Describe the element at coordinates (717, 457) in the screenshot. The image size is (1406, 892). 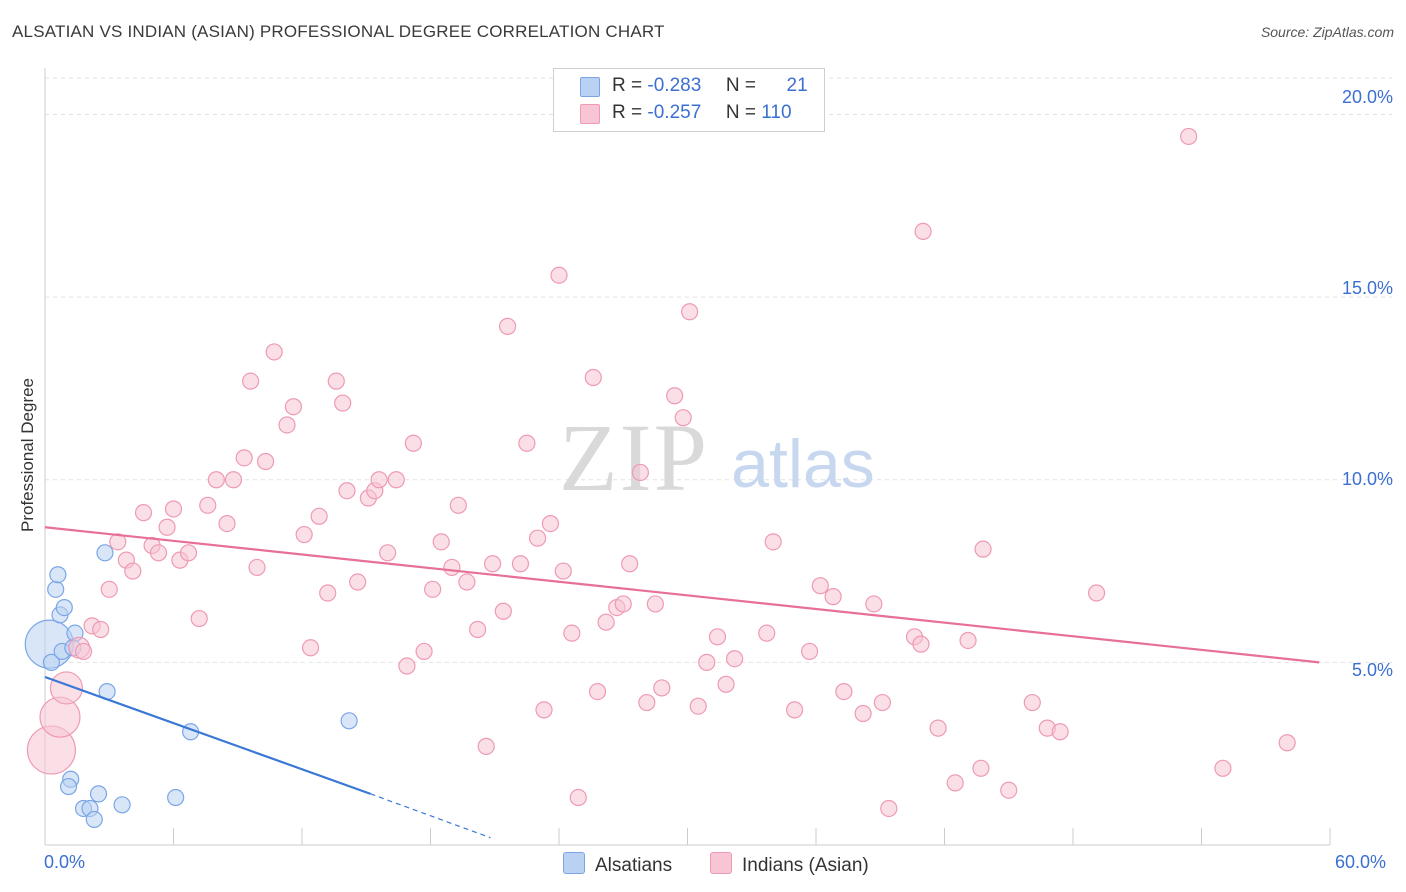
I see `watermark: ZIP atlas` at that location.